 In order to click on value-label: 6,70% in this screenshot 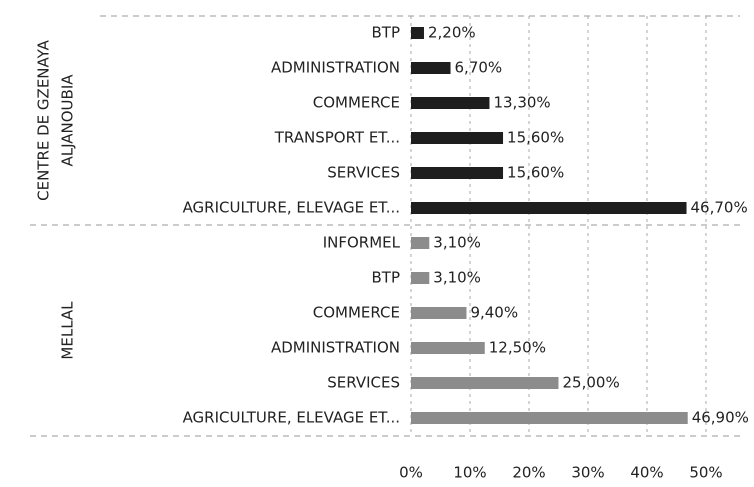, I will do `click(479, 68)`.